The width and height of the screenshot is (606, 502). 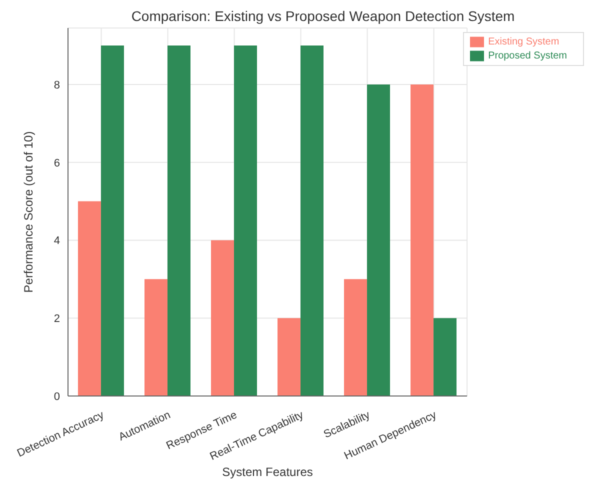 What do you see at coordinates (57, 163) in the screenshot?
I see `y-tick-label: 6` at bounding box center [57, 163].